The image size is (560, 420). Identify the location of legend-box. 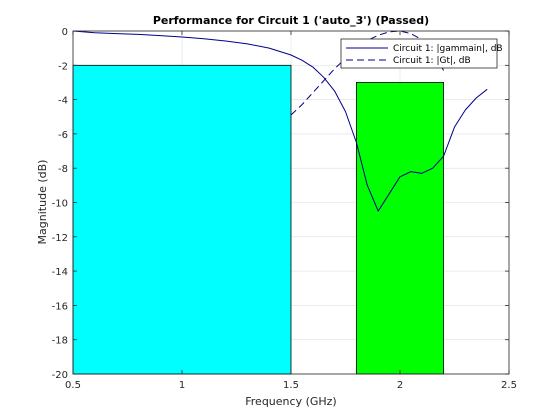
(419, 53).